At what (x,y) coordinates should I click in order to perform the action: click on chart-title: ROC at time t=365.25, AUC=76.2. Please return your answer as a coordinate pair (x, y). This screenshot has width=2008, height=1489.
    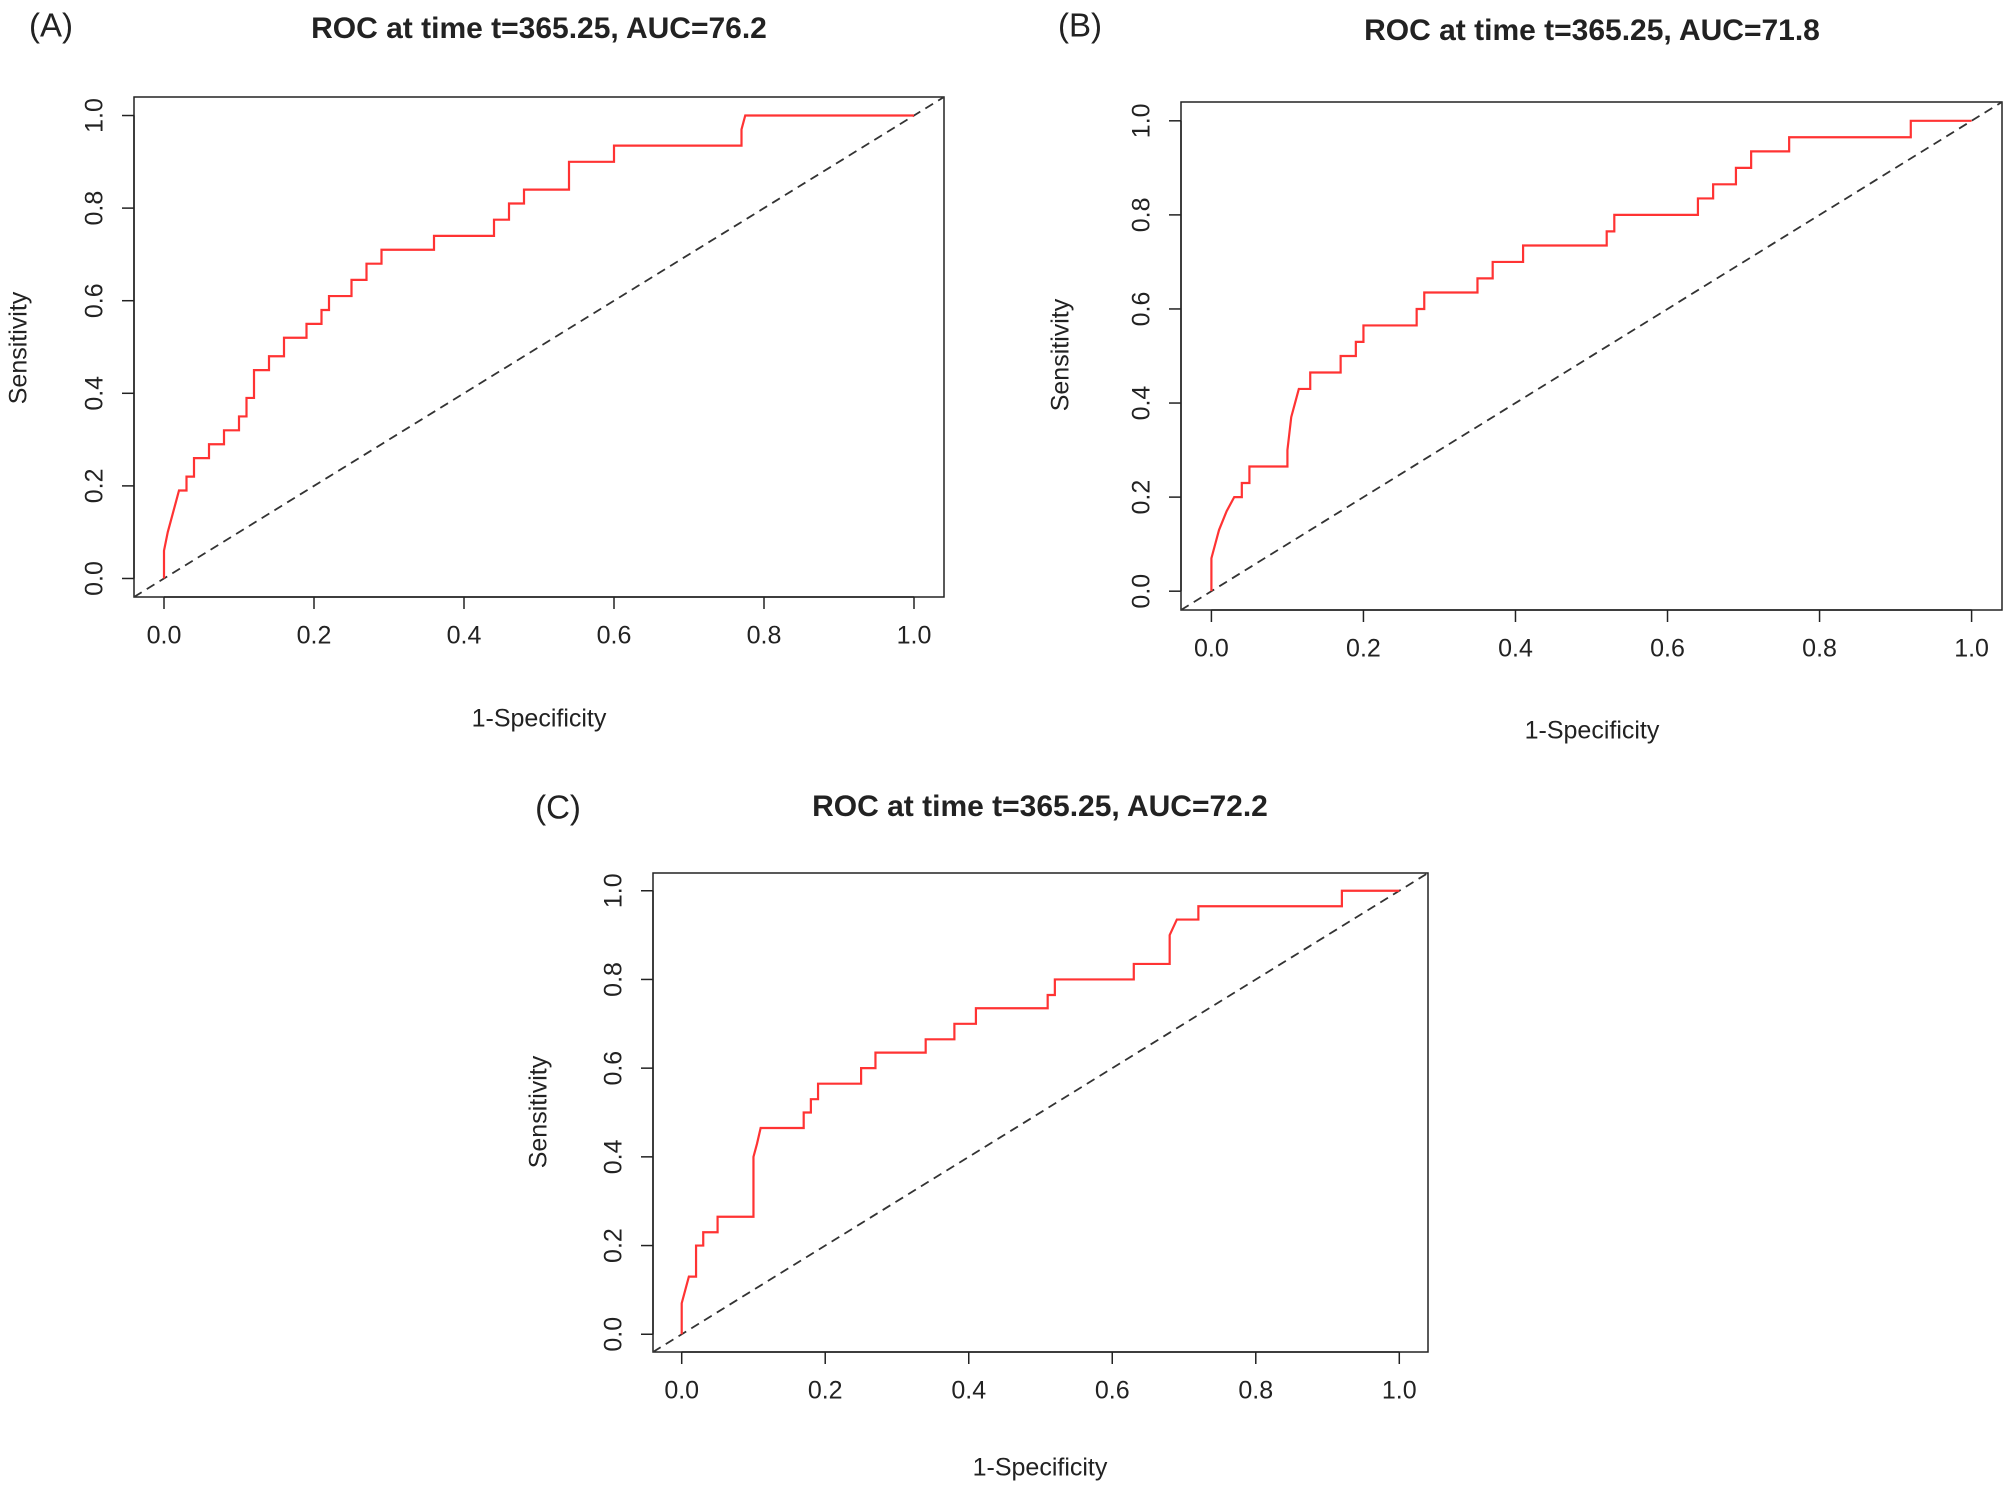
    Looking at the image, I should click on (539, 28).